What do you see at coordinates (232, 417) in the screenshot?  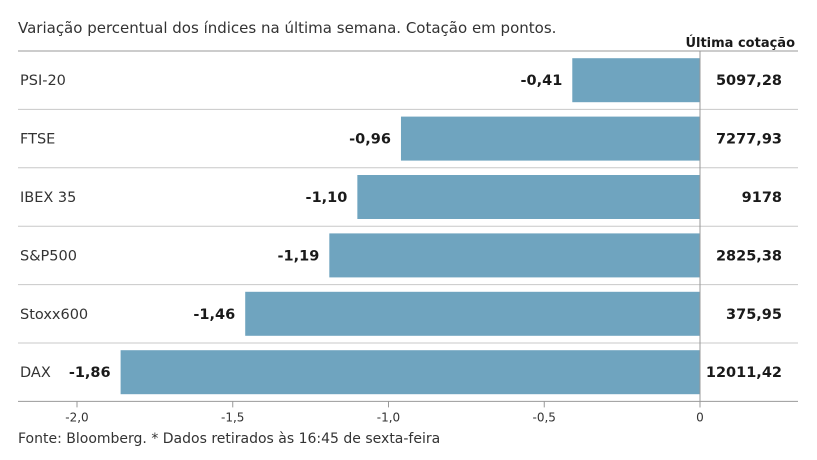 I see `x-tick-label: -1,5` at bounding box center [232, 417].